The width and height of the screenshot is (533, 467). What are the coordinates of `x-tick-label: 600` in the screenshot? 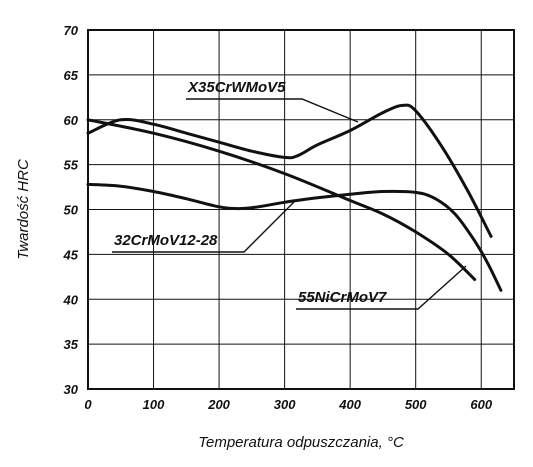 It's located at (481, 404).